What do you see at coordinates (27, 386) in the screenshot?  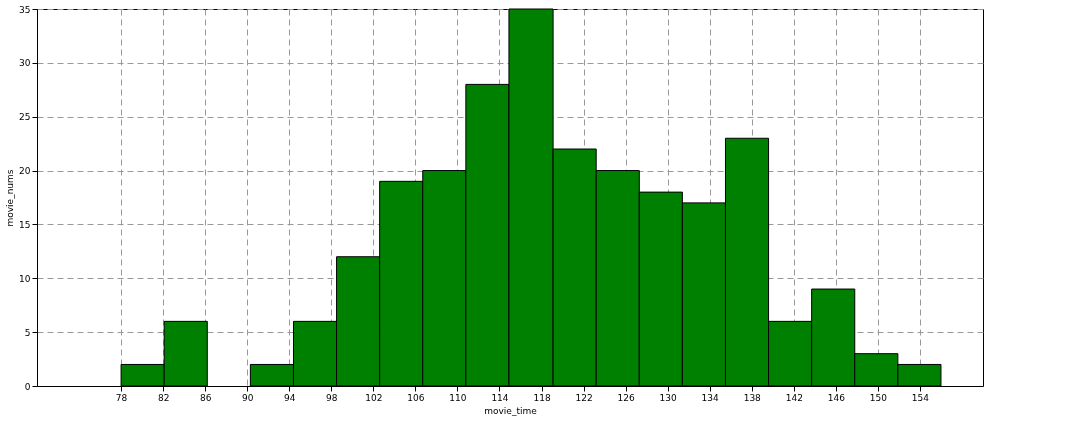 I see `y-tick-label: 0` at bounding box center [27, 386].